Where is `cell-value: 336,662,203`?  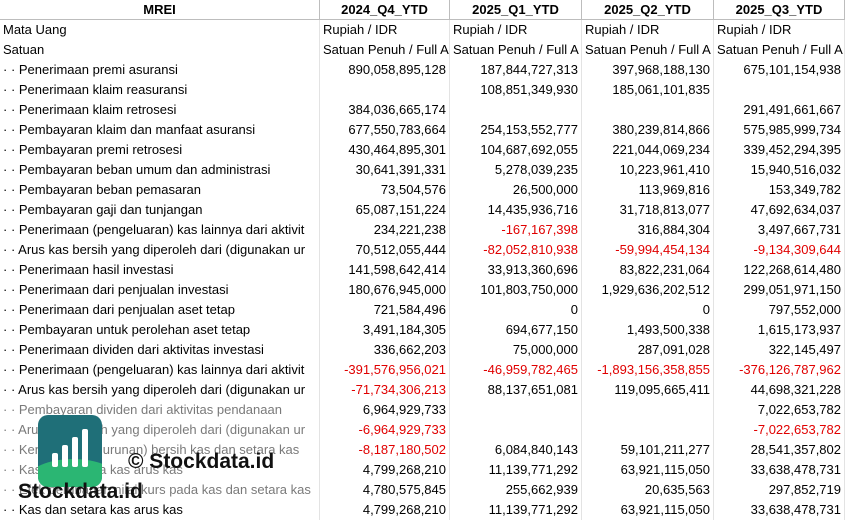 cell-value: 336,662,203 is located at coordinates (385, 350).